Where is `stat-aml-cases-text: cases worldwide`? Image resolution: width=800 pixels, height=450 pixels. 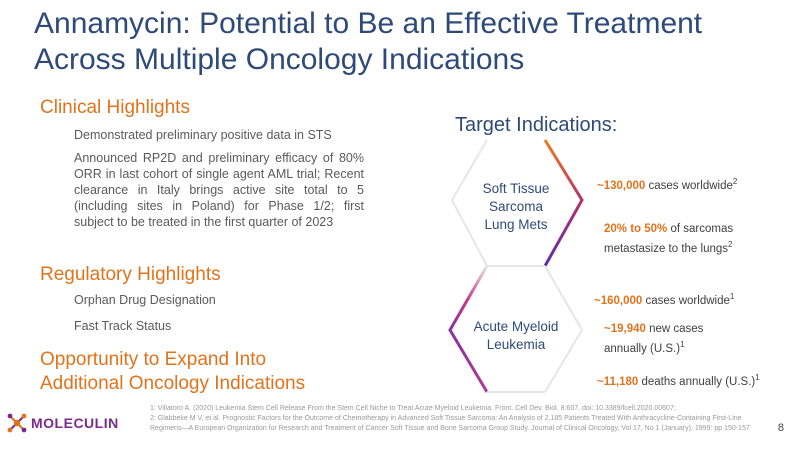
stat-aml-cases-text: cases worldwide is located at coordinates (686, 300).